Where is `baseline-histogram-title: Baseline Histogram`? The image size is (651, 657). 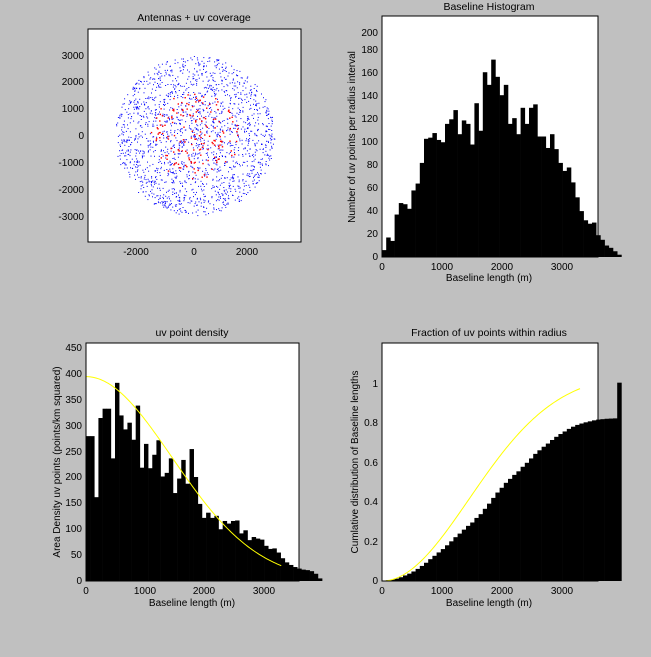
baseline-histogram-title: Baseline Histogram is located at coordinates (488, 7).